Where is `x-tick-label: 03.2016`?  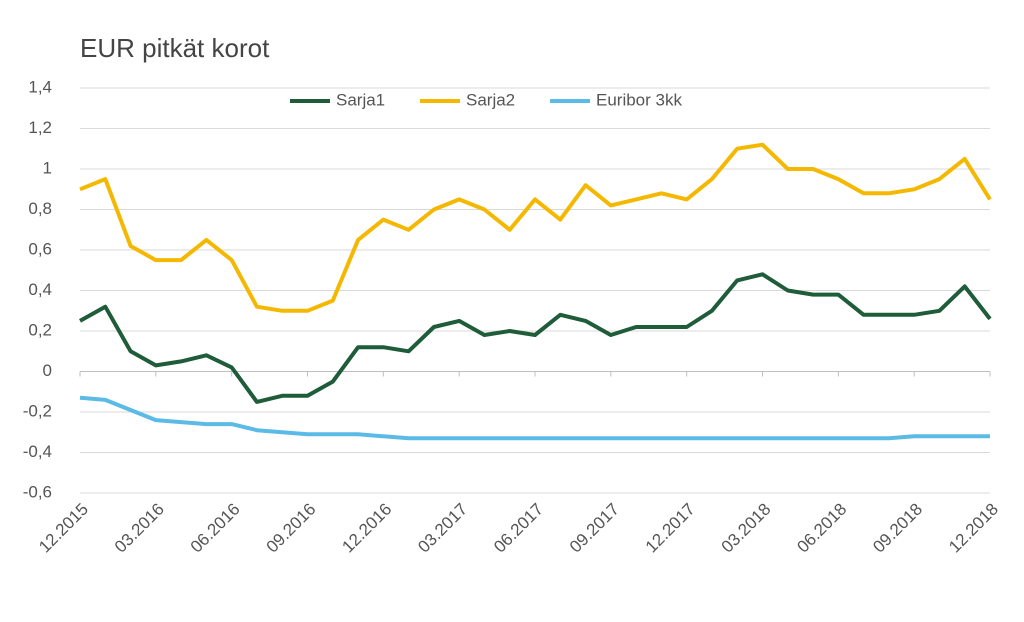 x-tick-label: 03.2016 is located at coordinates (139, 528).